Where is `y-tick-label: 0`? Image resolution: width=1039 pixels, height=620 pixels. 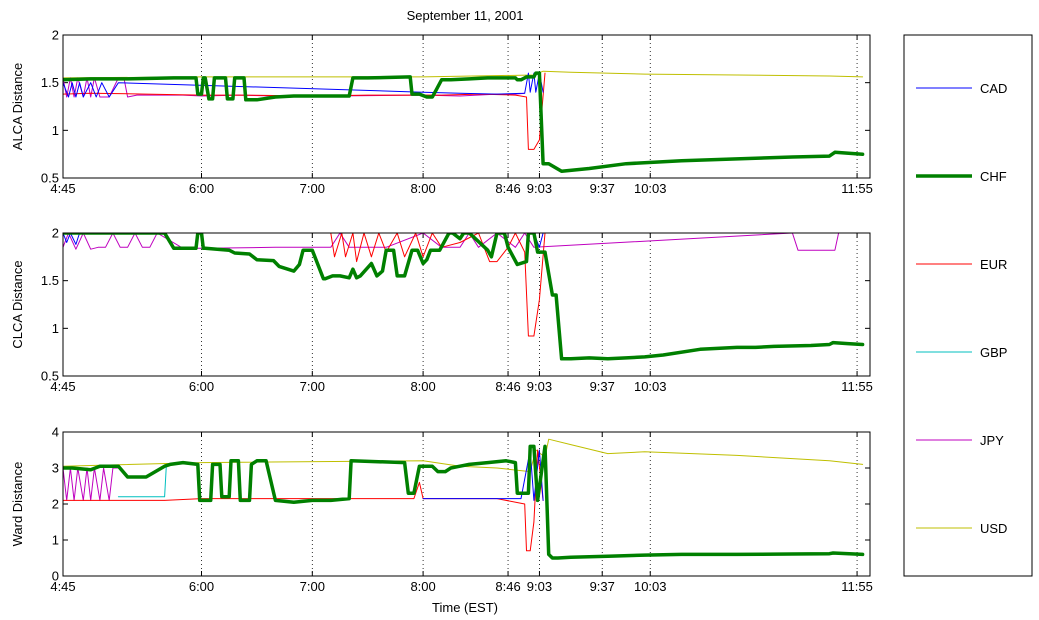 y-tick-label: 0 is located at coordinates (55, 576).